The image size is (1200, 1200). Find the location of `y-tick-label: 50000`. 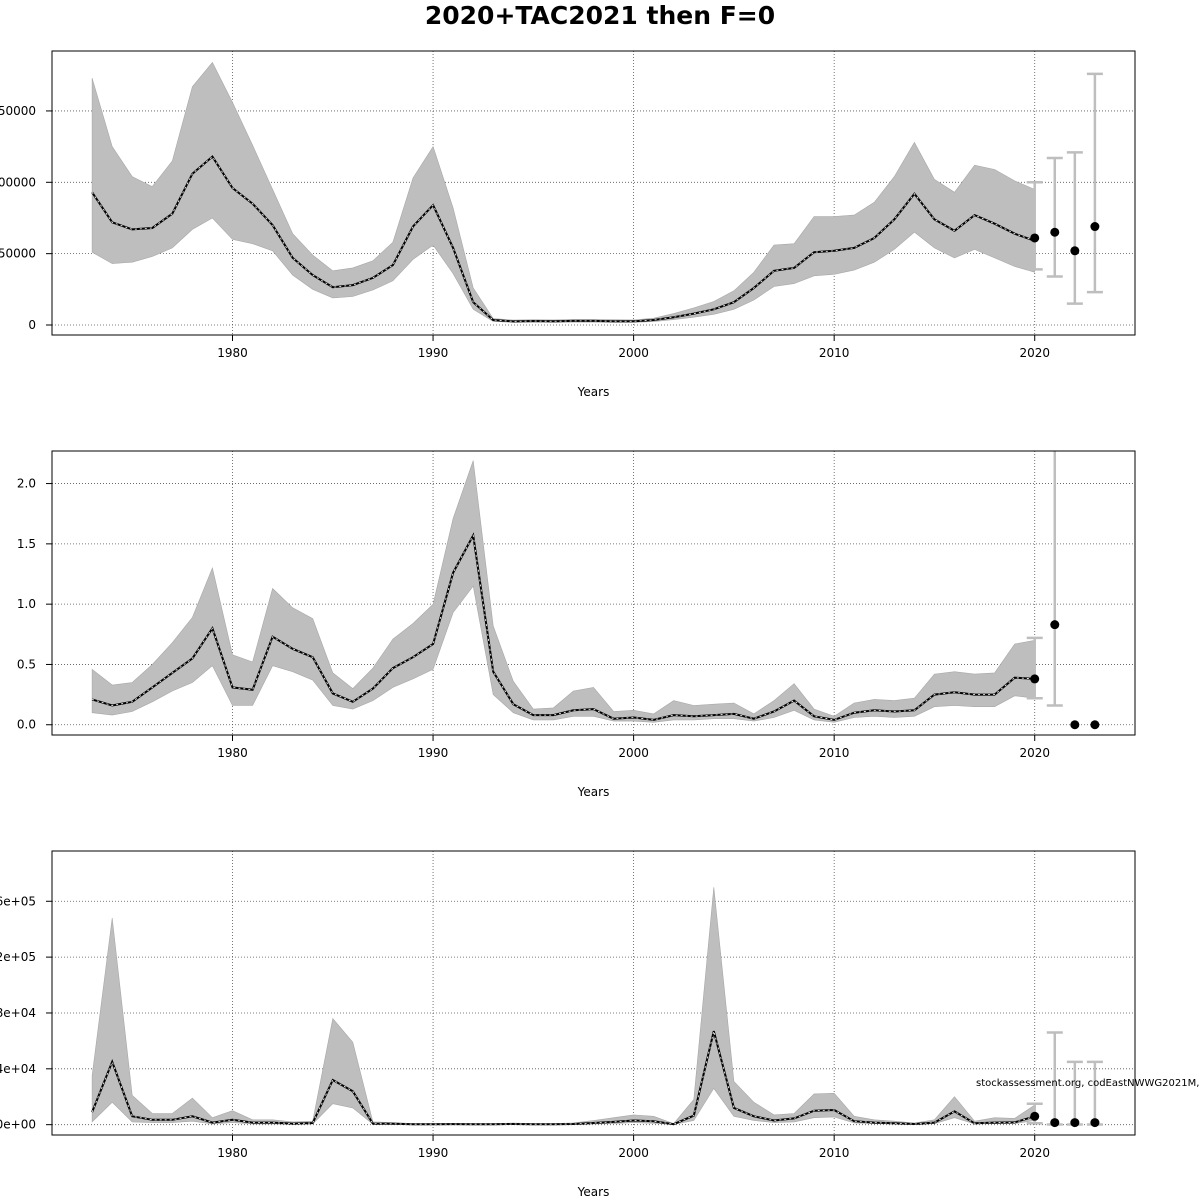

y-tick-label: 50000 is located at coordinates (18, 254).